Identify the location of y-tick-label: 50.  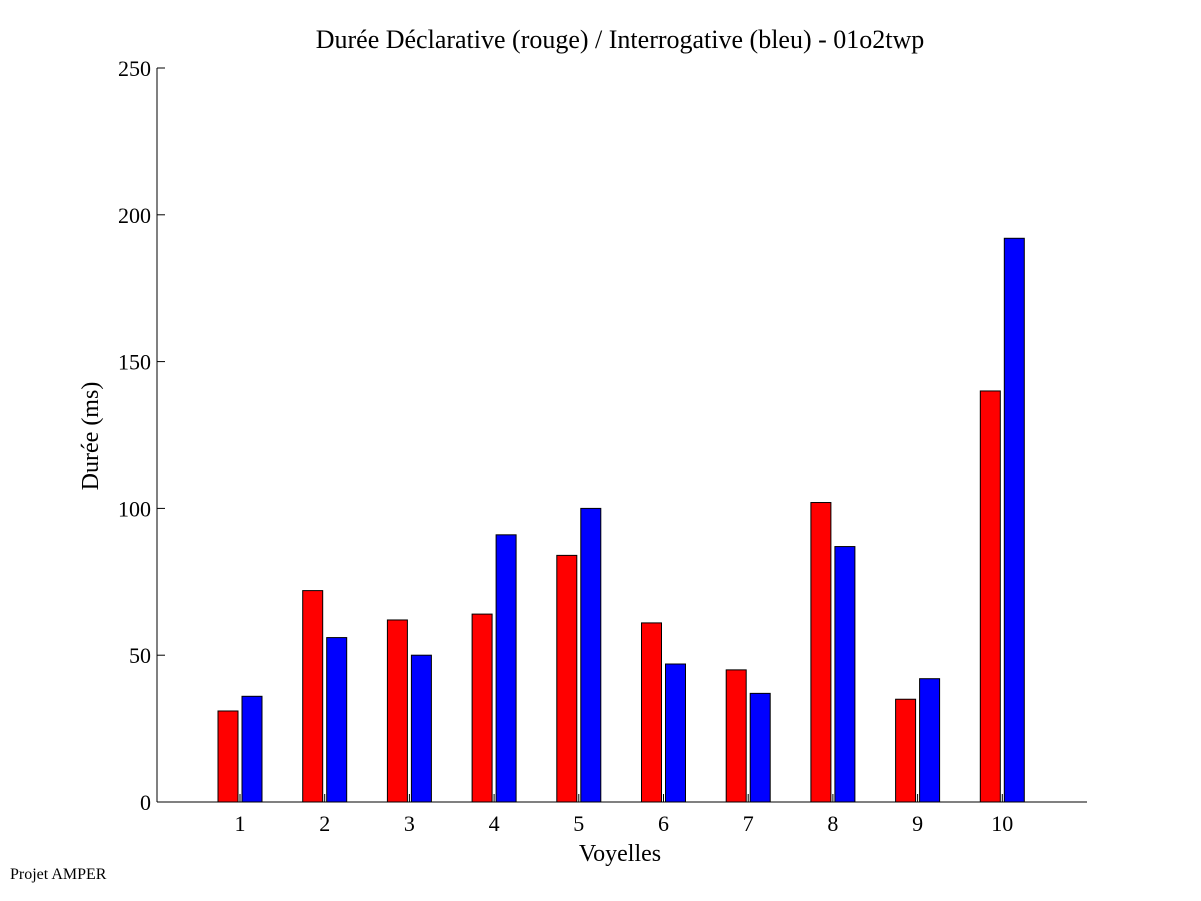
(140, 655).